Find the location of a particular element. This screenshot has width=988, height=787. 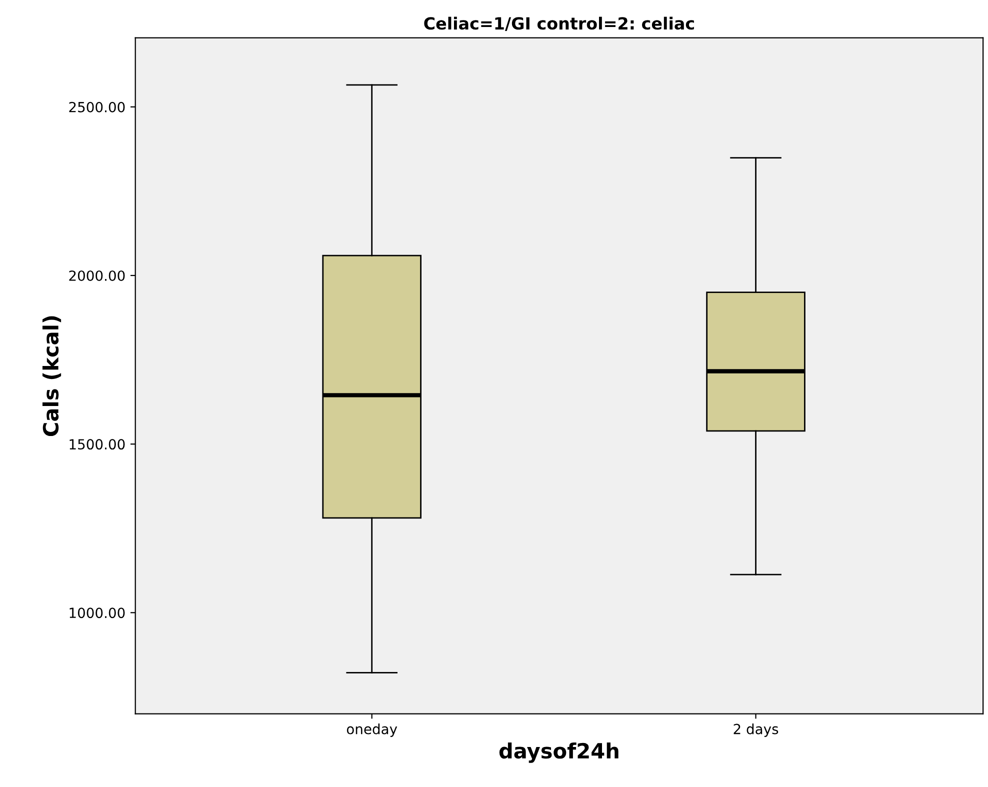

y-tick-label: 2500.00 is located at coordinates (97, 107).